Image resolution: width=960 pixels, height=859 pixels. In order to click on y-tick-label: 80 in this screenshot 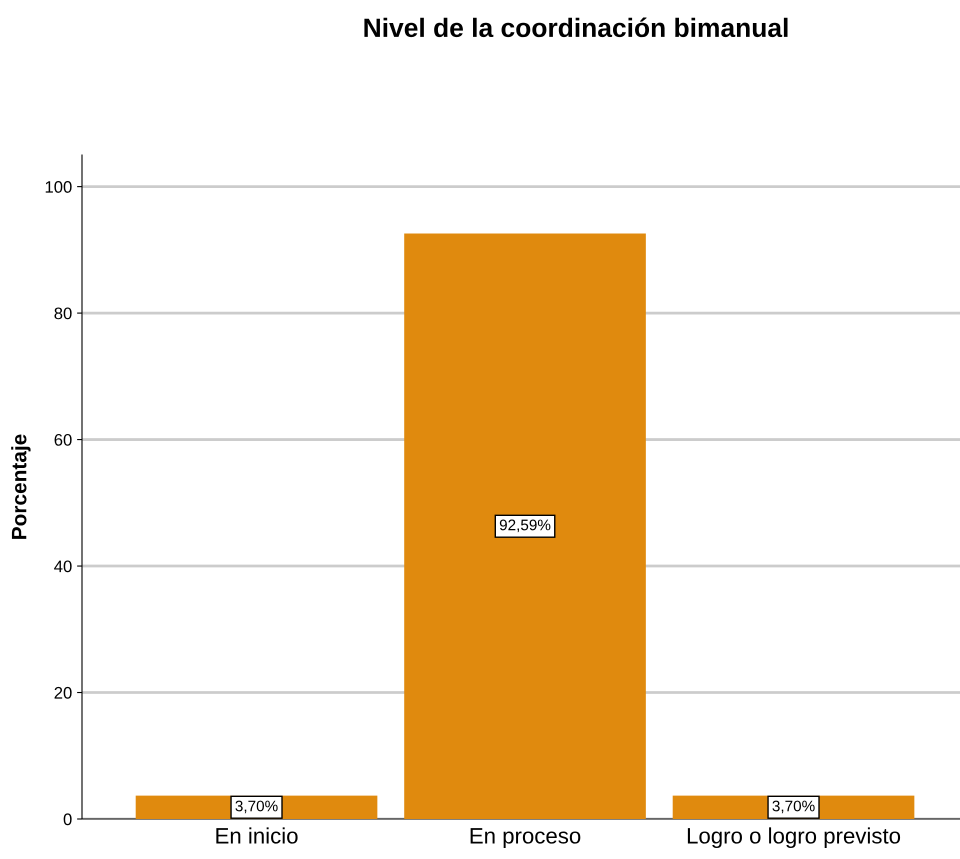, I will do `click(63, 313)`.